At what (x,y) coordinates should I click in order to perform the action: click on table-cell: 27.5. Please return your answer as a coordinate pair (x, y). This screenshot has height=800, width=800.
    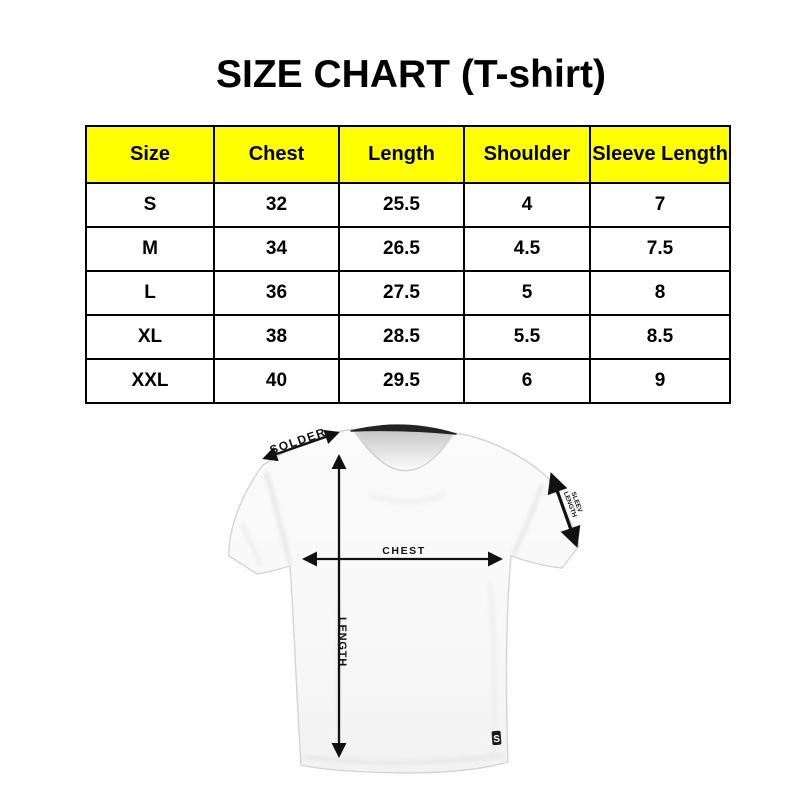
    Looking at the image, I should click on (401, 293).